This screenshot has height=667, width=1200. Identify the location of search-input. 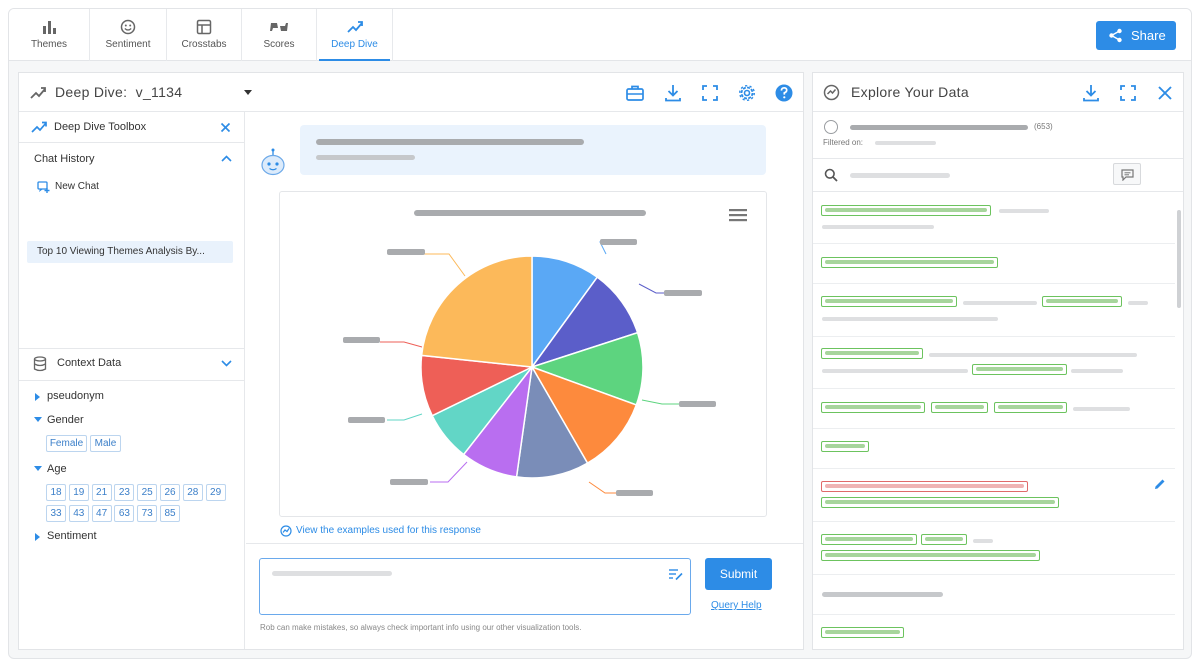
(900, 175).